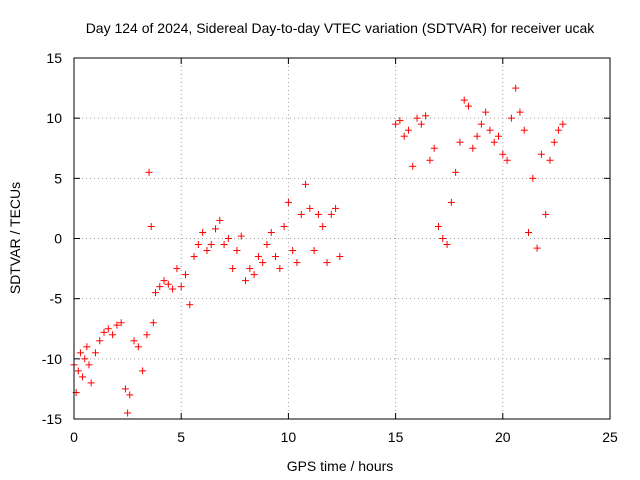  I want to click on x-tick-label: 0, so click(74, 437).